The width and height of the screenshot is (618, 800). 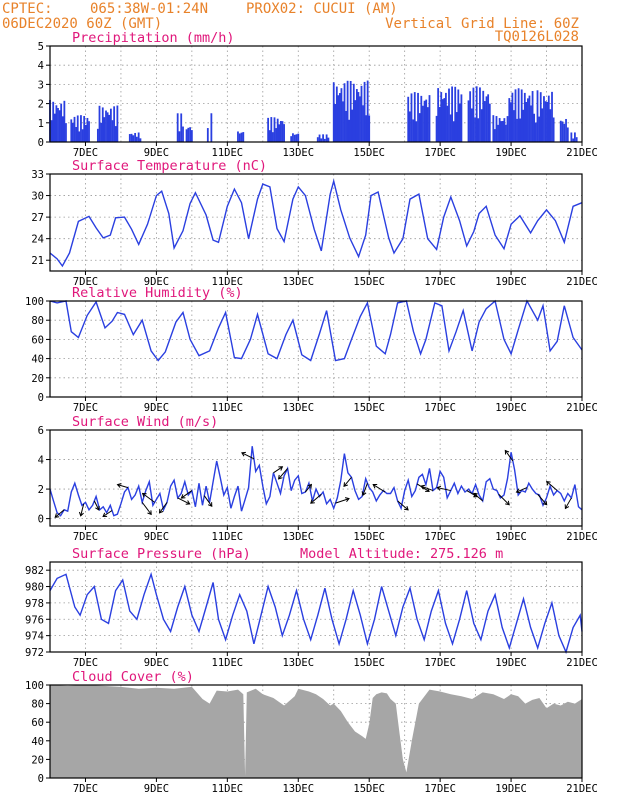 I want to click on cloud-cover-title: Cloud Cover (%), so click(x=133, y=677).